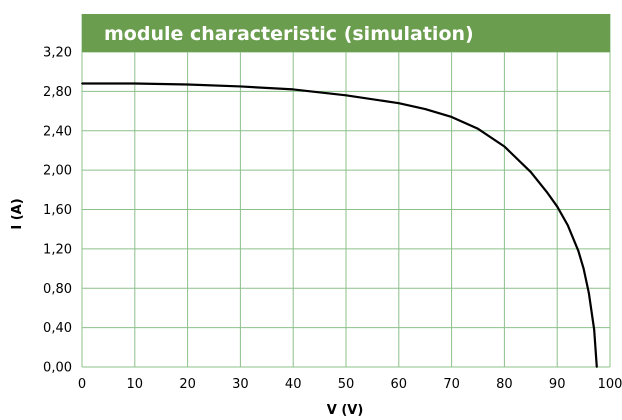  I want to click on x-tick-label: 90, so click(557, 384).